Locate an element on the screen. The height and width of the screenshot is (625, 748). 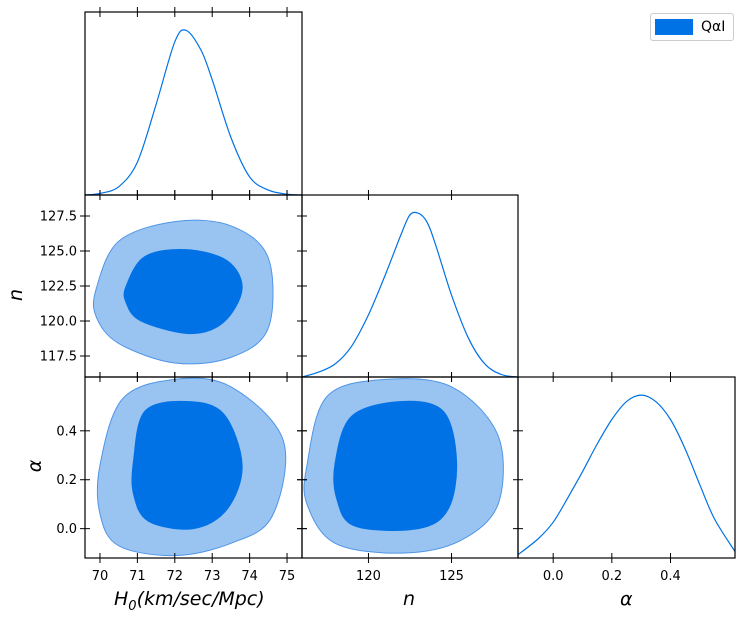
xtick-label-alpha: 0.2 is located at coordinates (611, 576).